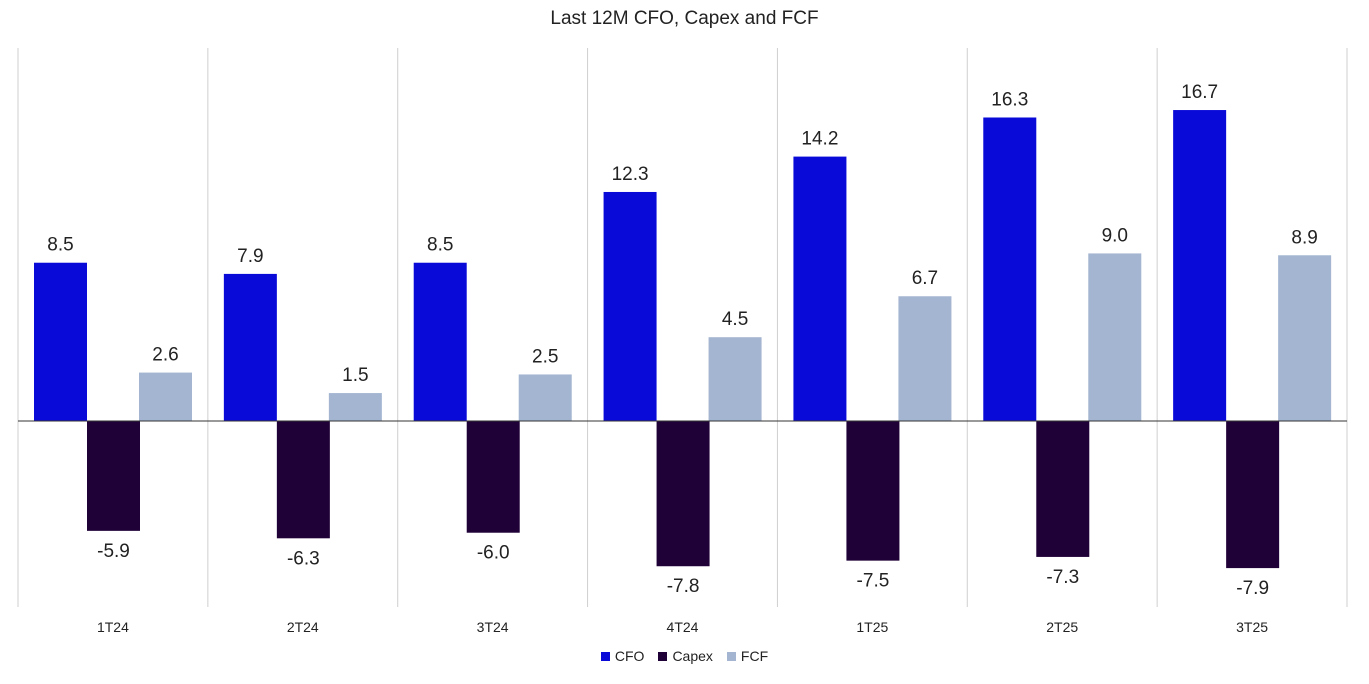 This screenshot has width=1369, height=684. Describe the element at coordinates (1010, 269) in the screenshot. I see `bar-cfo-2t25` at that location.